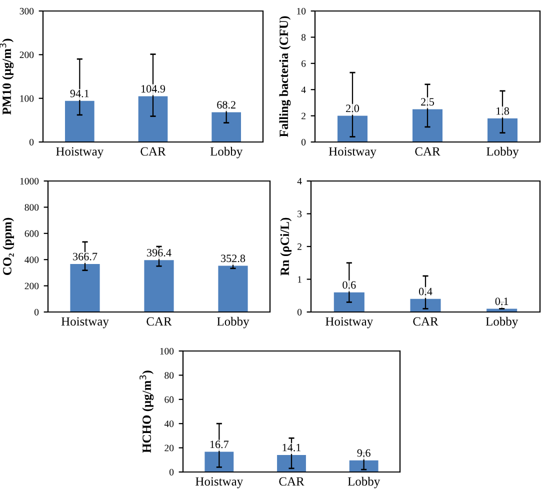  What do you see at coordinates (153, 89) in the screenshot?
I see `data-label: 104.9` at bounding box center [153, 89].